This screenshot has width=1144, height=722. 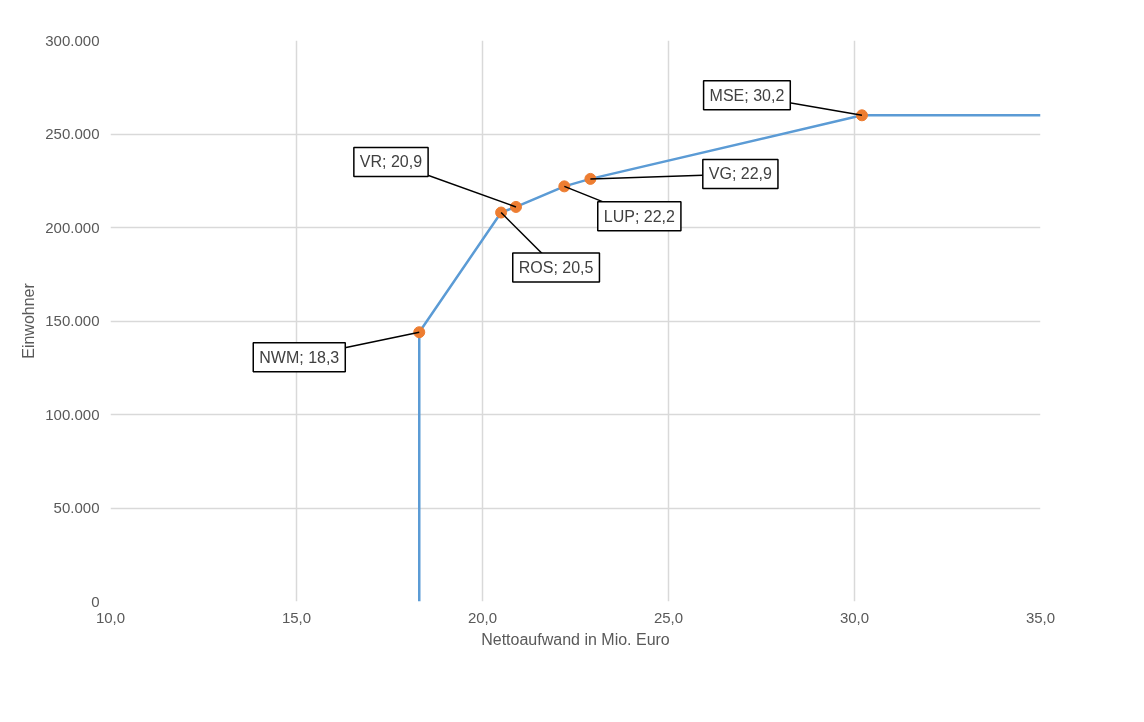 What do you see at coordinates (76, 507) in the screenshot?
I see `y-tick-label: 50.000` at bounding box center [76, 507].